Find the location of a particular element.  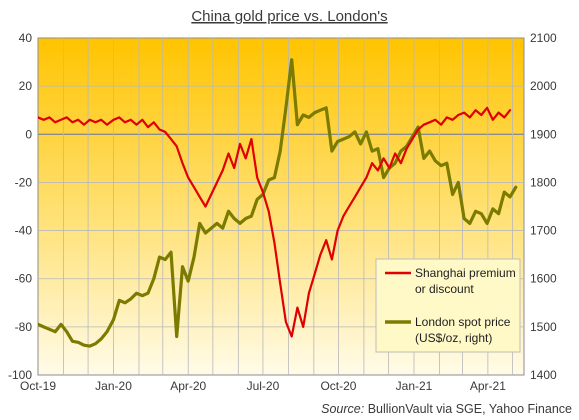

x-tick-label: Oct-20 is located at coordinates (338, 386).